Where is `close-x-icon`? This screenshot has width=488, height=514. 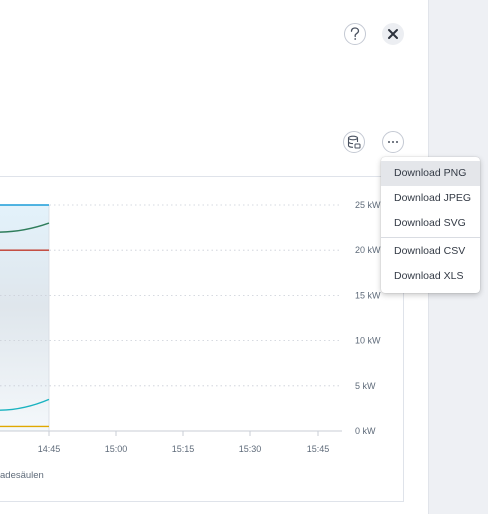
close-x-icon is located at coordinates (393, 34).